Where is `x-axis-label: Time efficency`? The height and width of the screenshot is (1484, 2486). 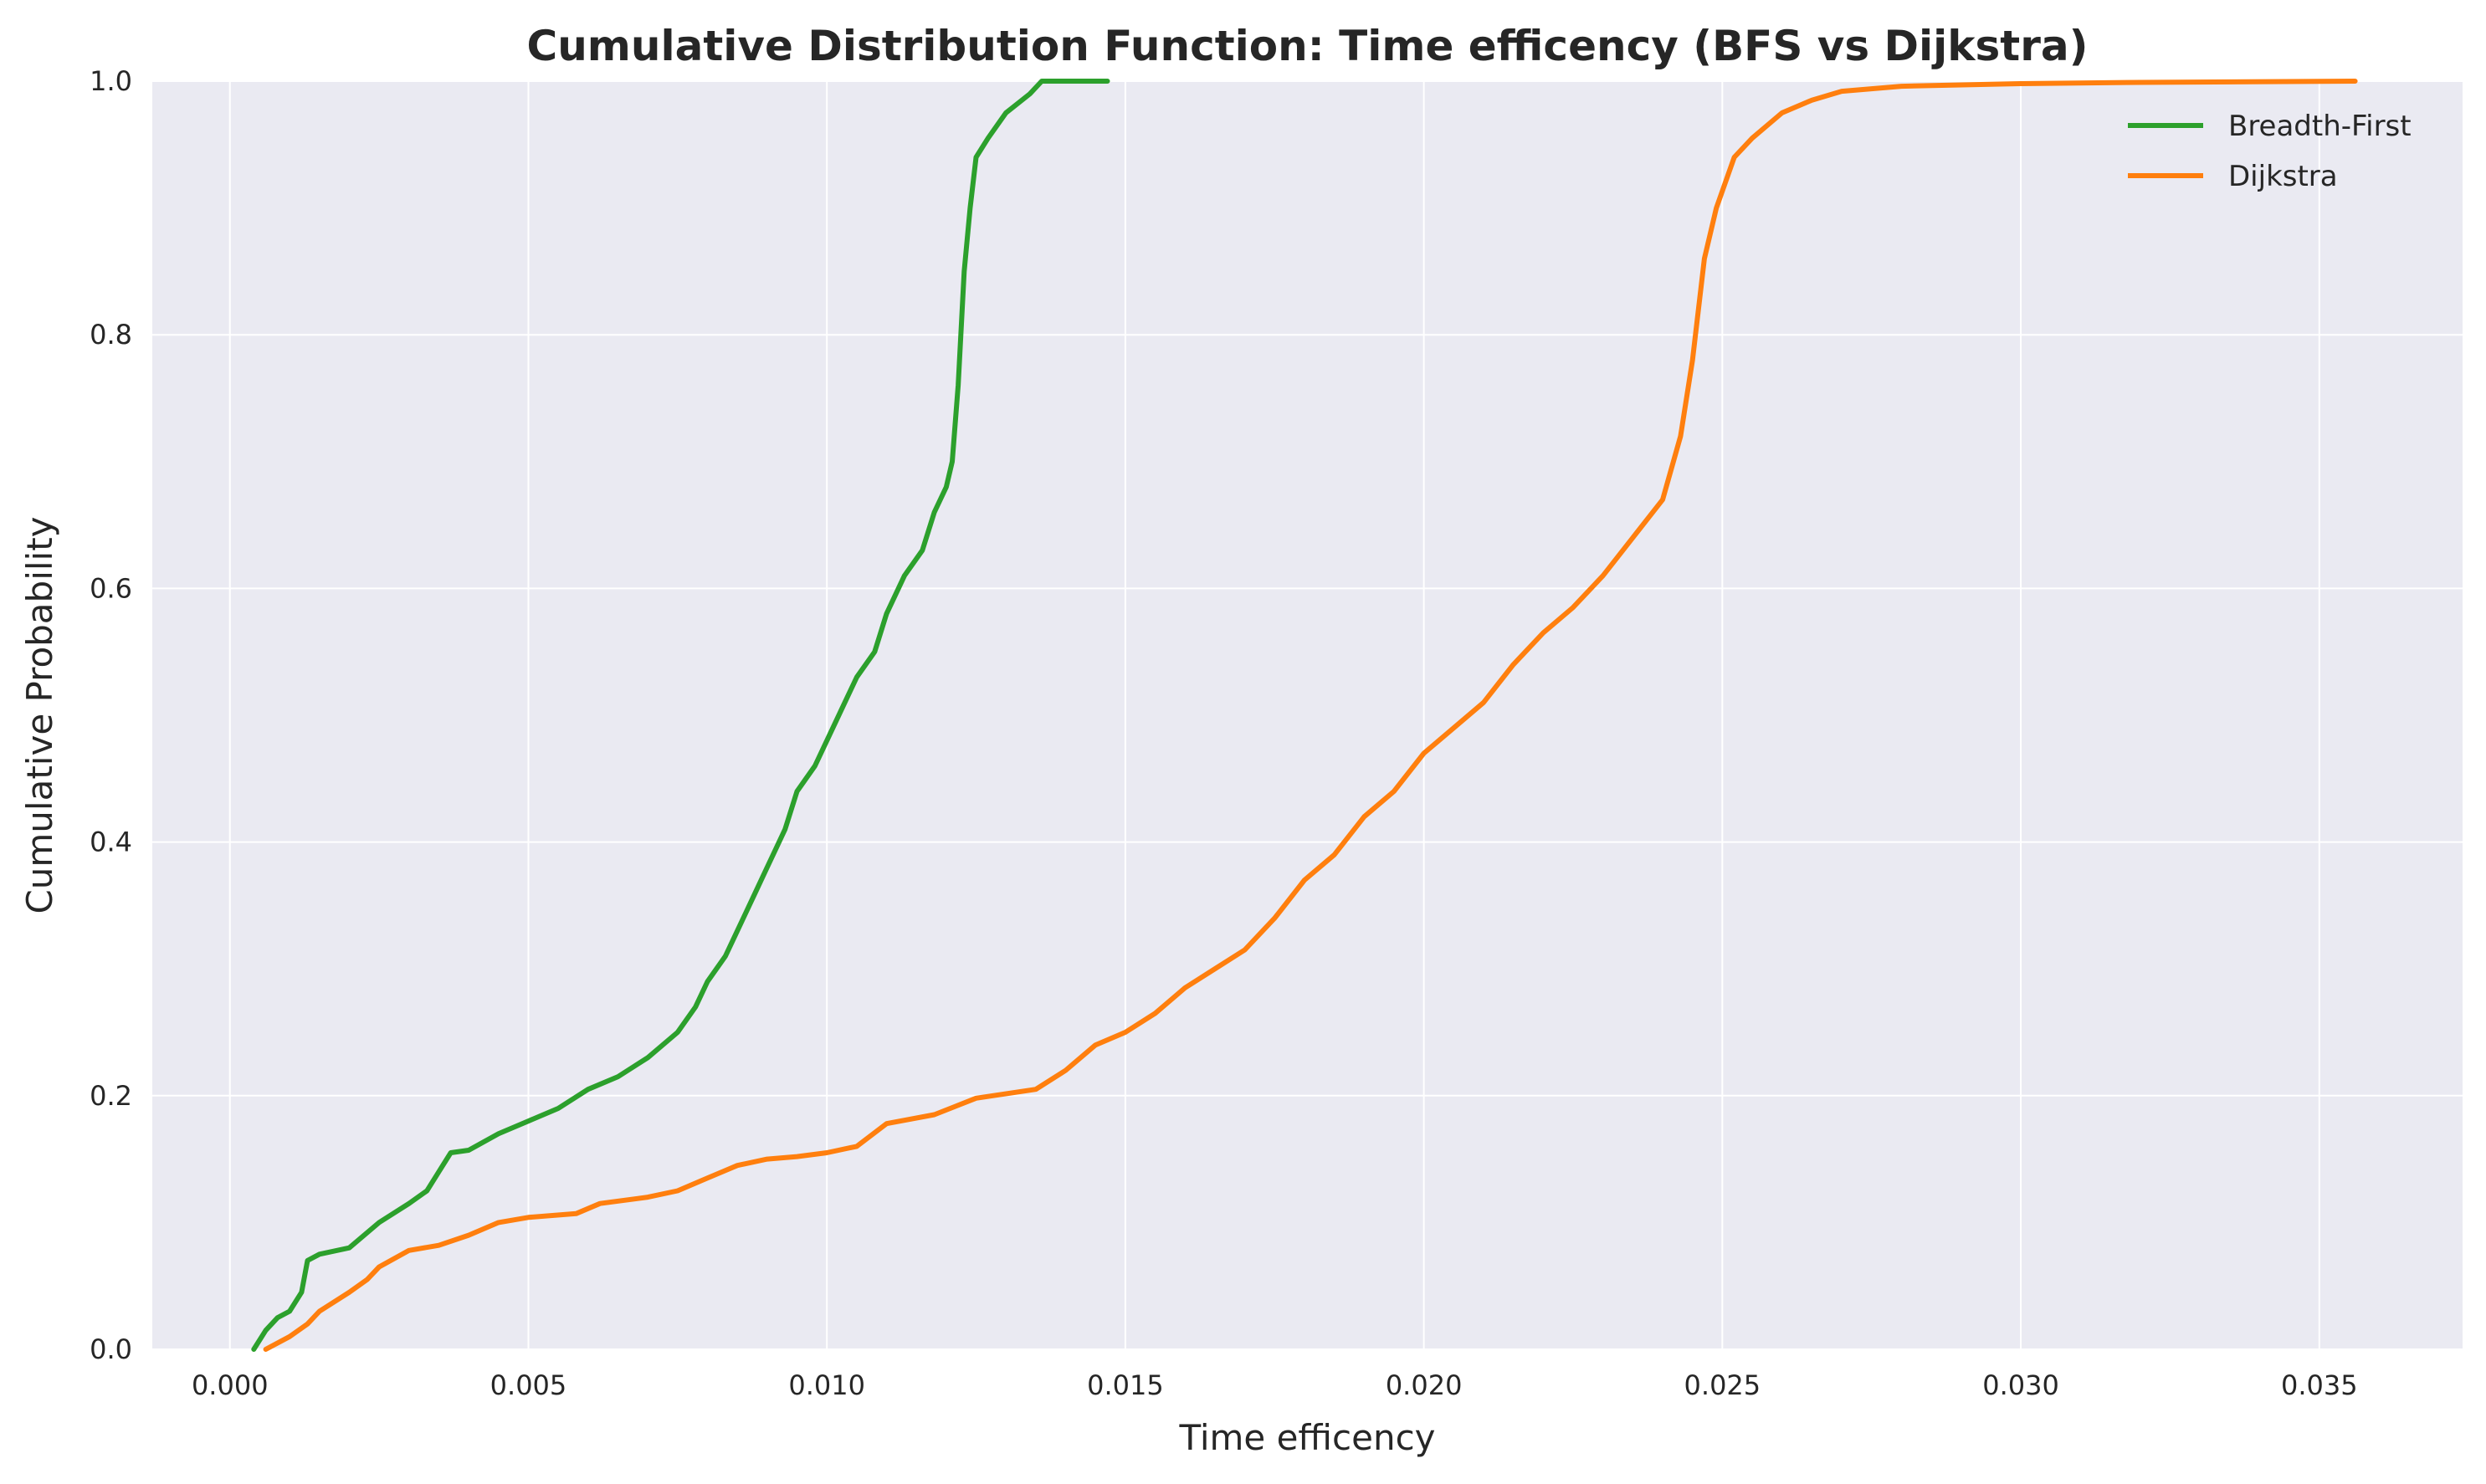 x-axis-label: Time efficency is located at coordinates (1306, 1437).